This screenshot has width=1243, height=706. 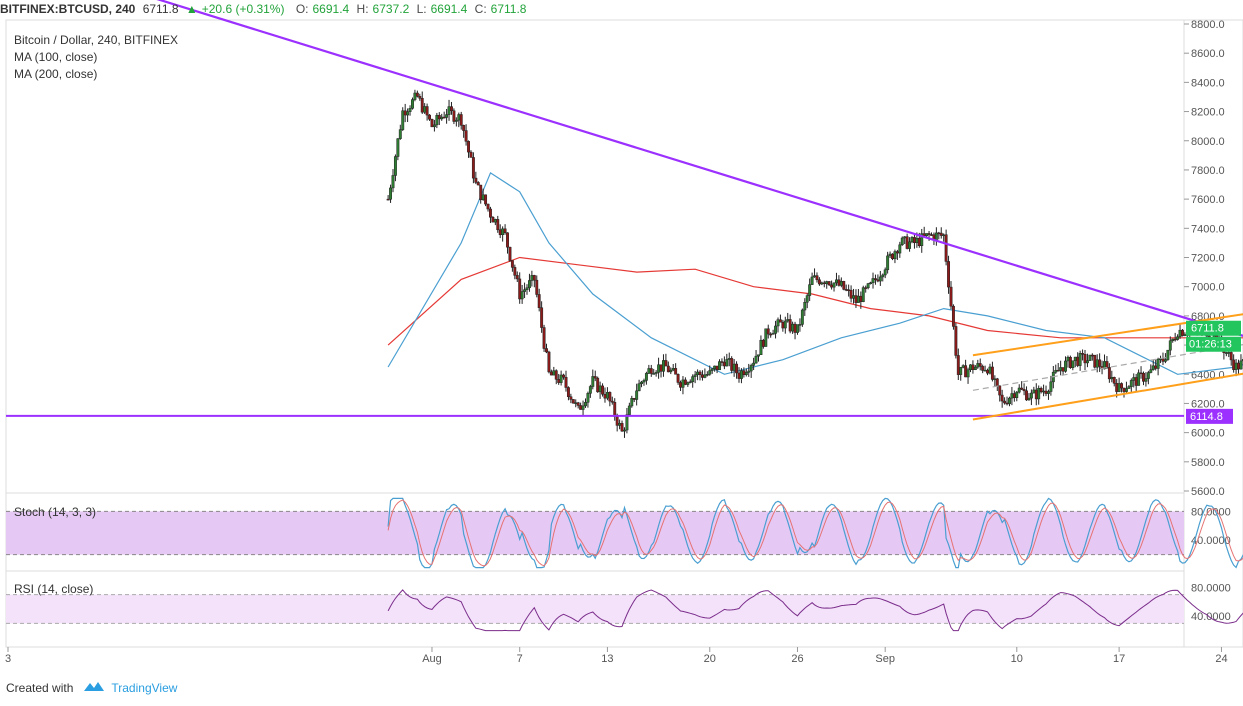 I want to click on ma100-legend: MA (100, close), so click(x=55, y=57).